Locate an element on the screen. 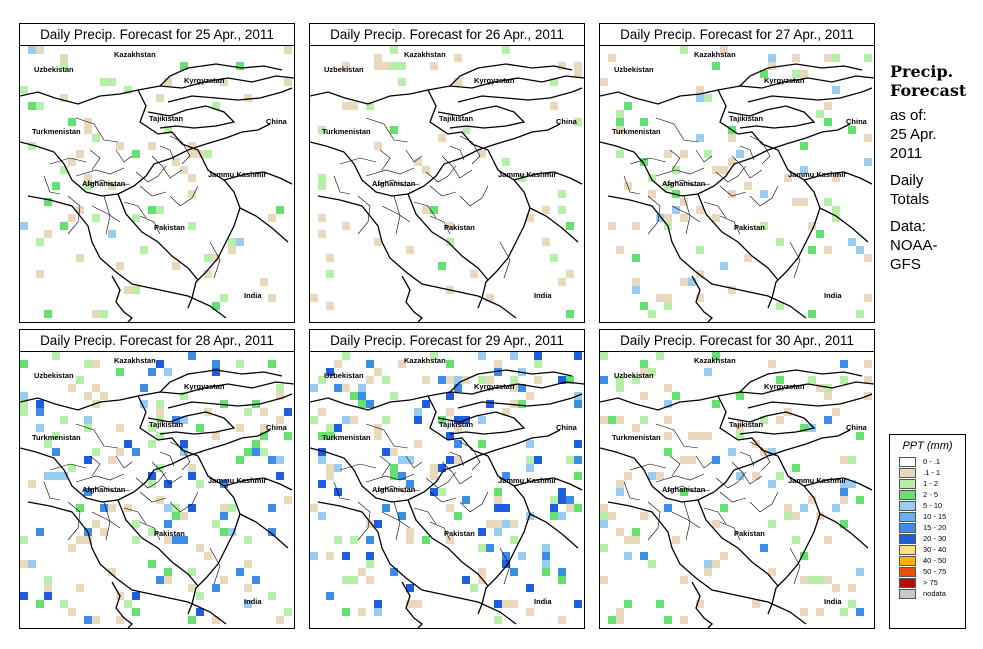 Image resolution: width=983 pixels, height=649 pixels. map-label-kyrgyzstan: Kyrgyzstan is located at coordinates (494, 386).